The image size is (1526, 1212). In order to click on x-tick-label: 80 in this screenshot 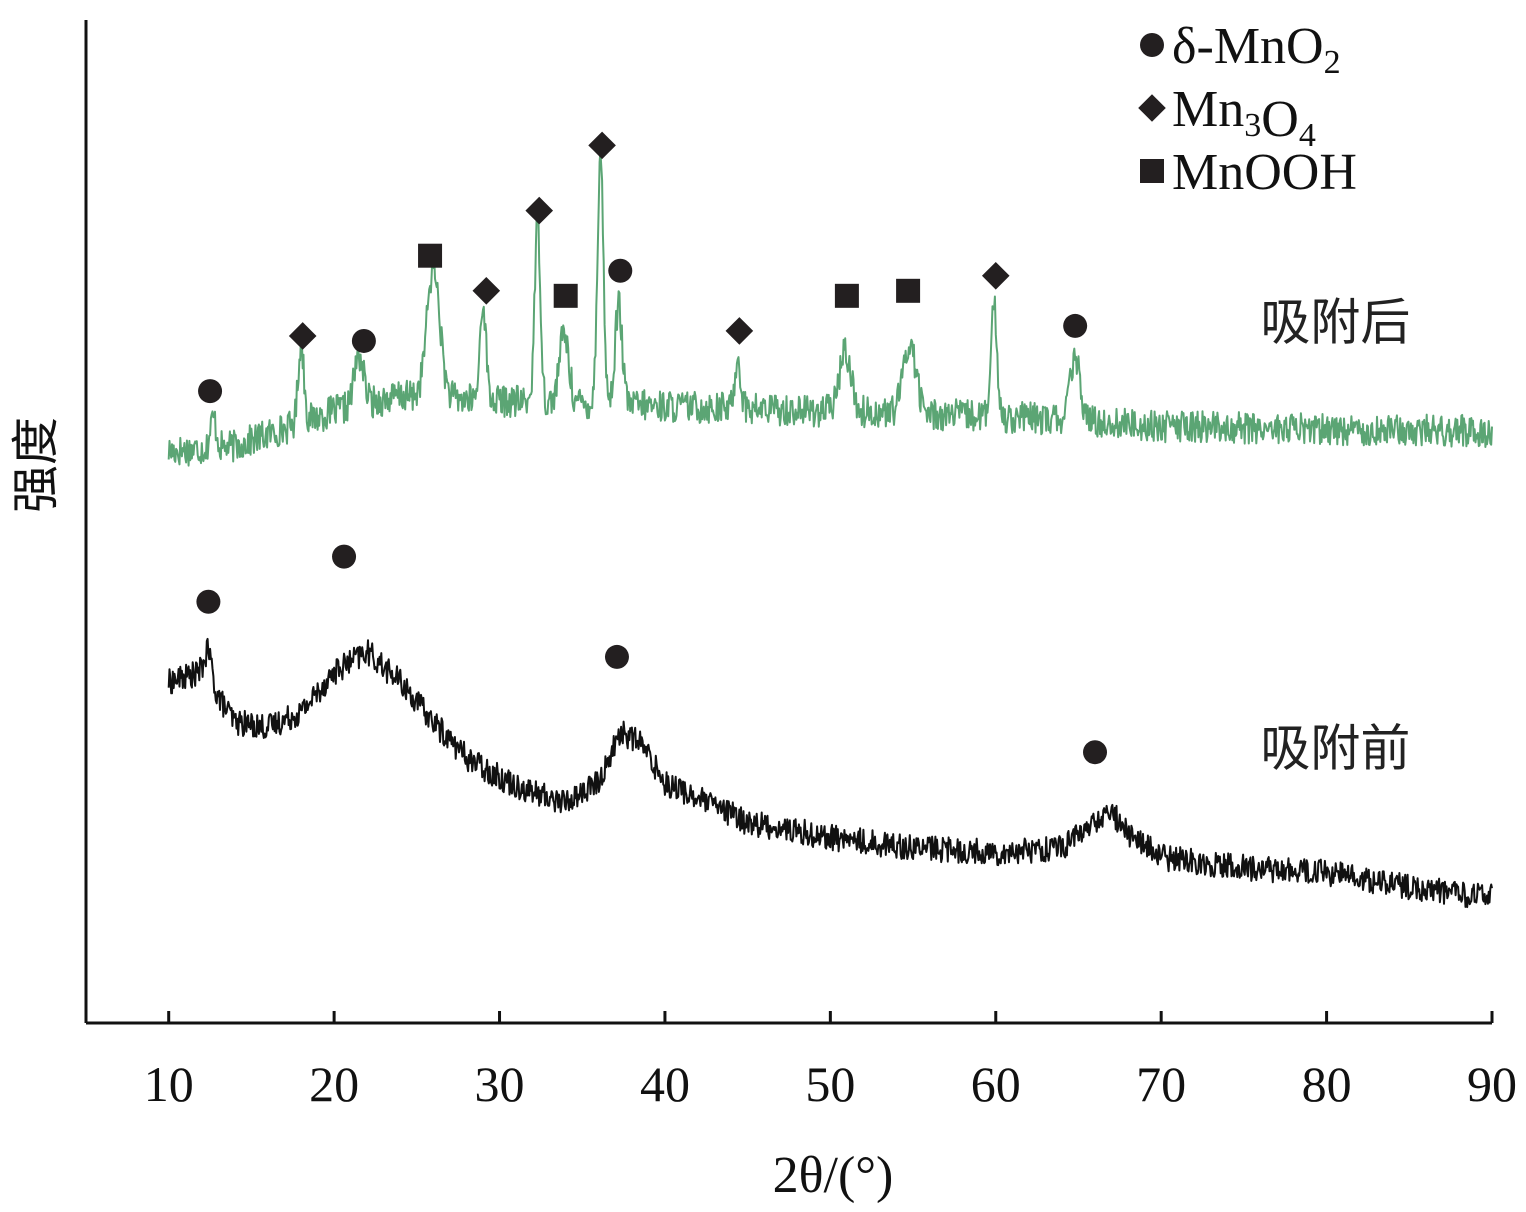, I will do `click(1327, 1084)`.